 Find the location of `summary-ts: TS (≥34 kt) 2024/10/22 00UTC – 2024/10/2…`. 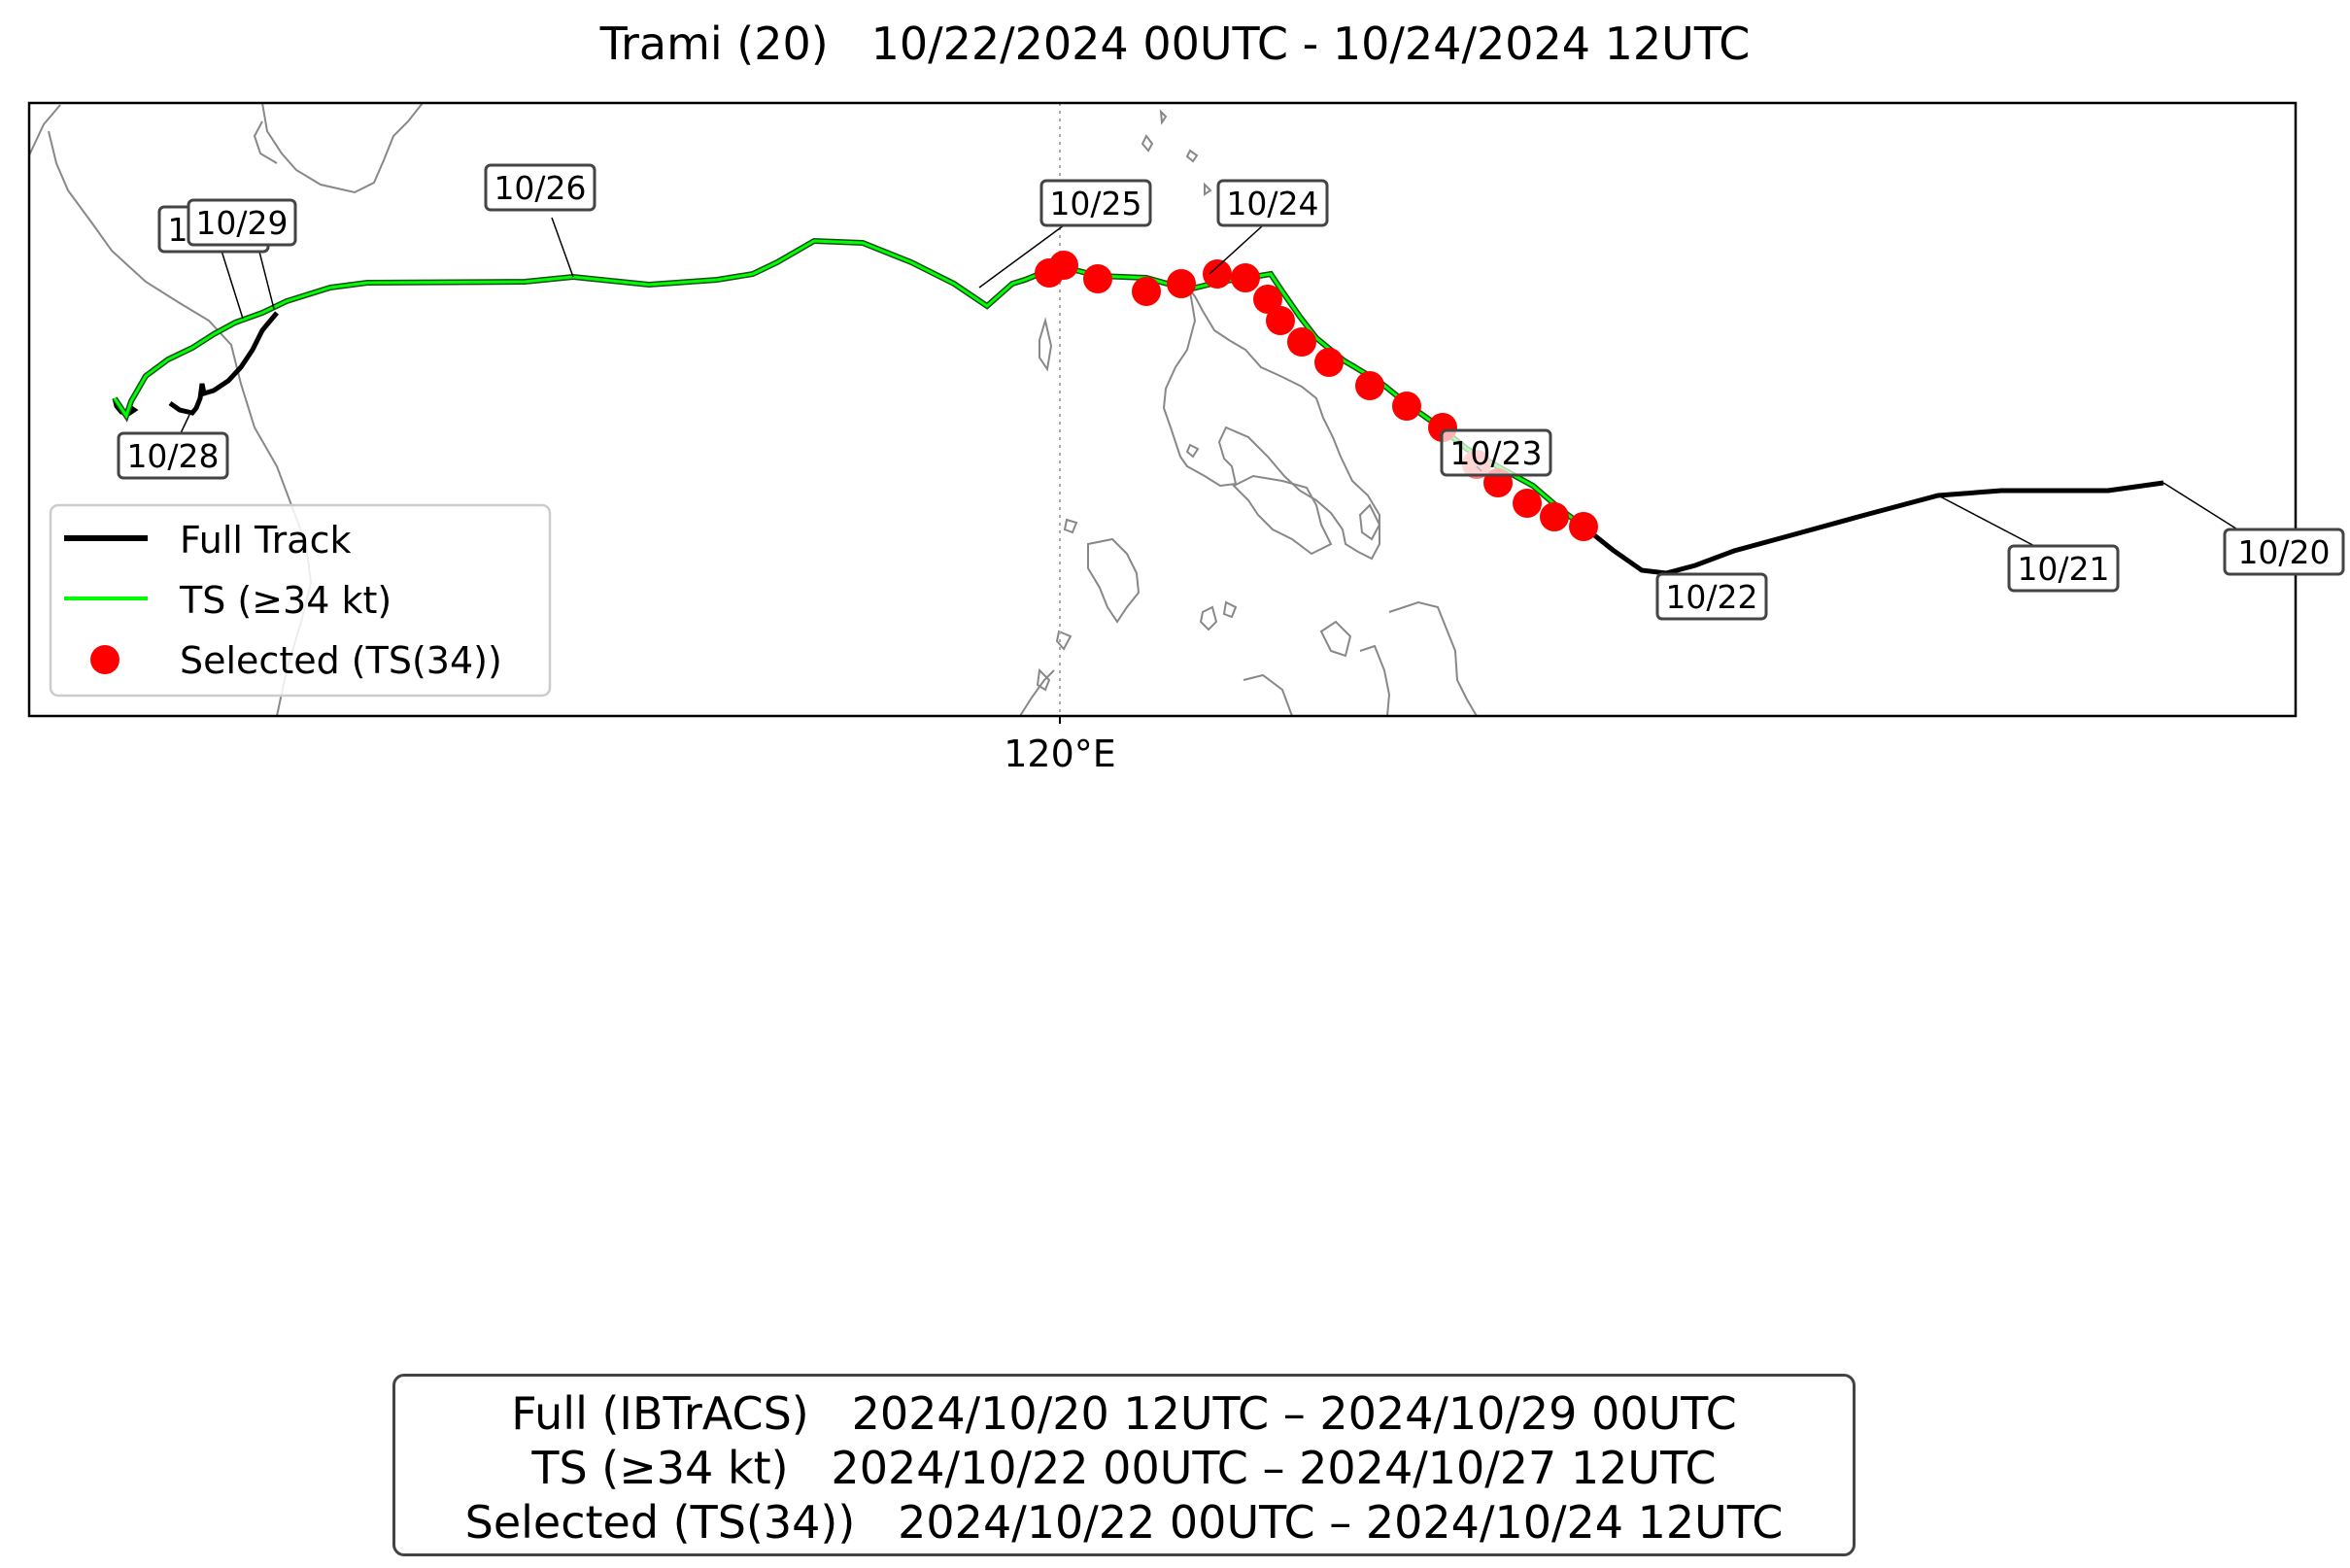

summary-ts: TS (≥34 kt) 2024/10/22 00UTC – 2024/10/2… is located at coordinates (1124, 1468).